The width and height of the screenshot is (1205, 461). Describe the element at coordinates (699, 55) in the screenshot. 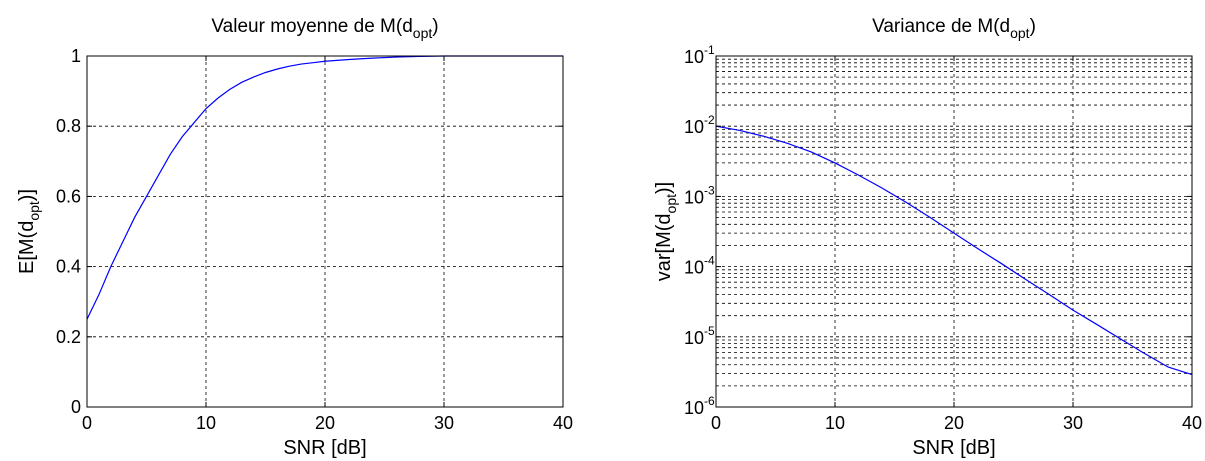

I see `variance-y-tick-label: 10⁻¹` at that location.